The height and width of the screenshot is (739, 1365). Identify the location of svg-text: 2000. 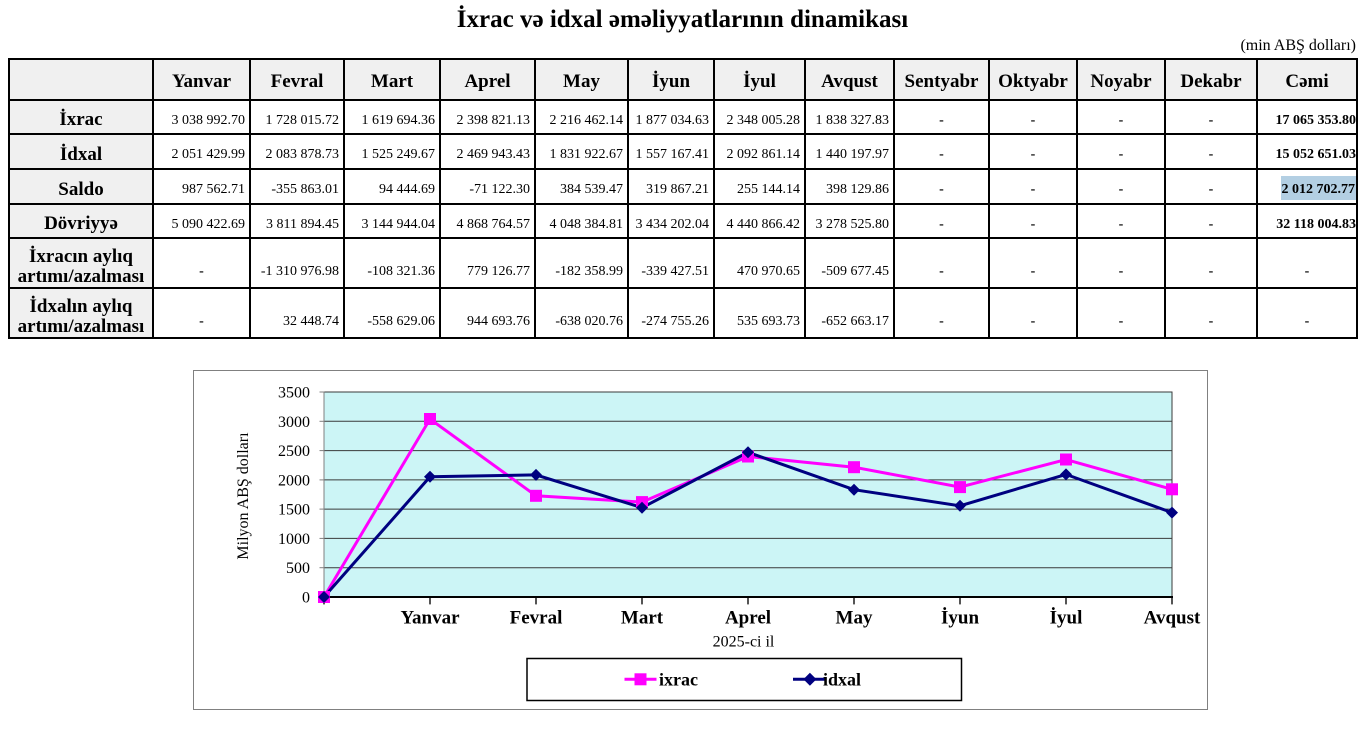
(294, 480).